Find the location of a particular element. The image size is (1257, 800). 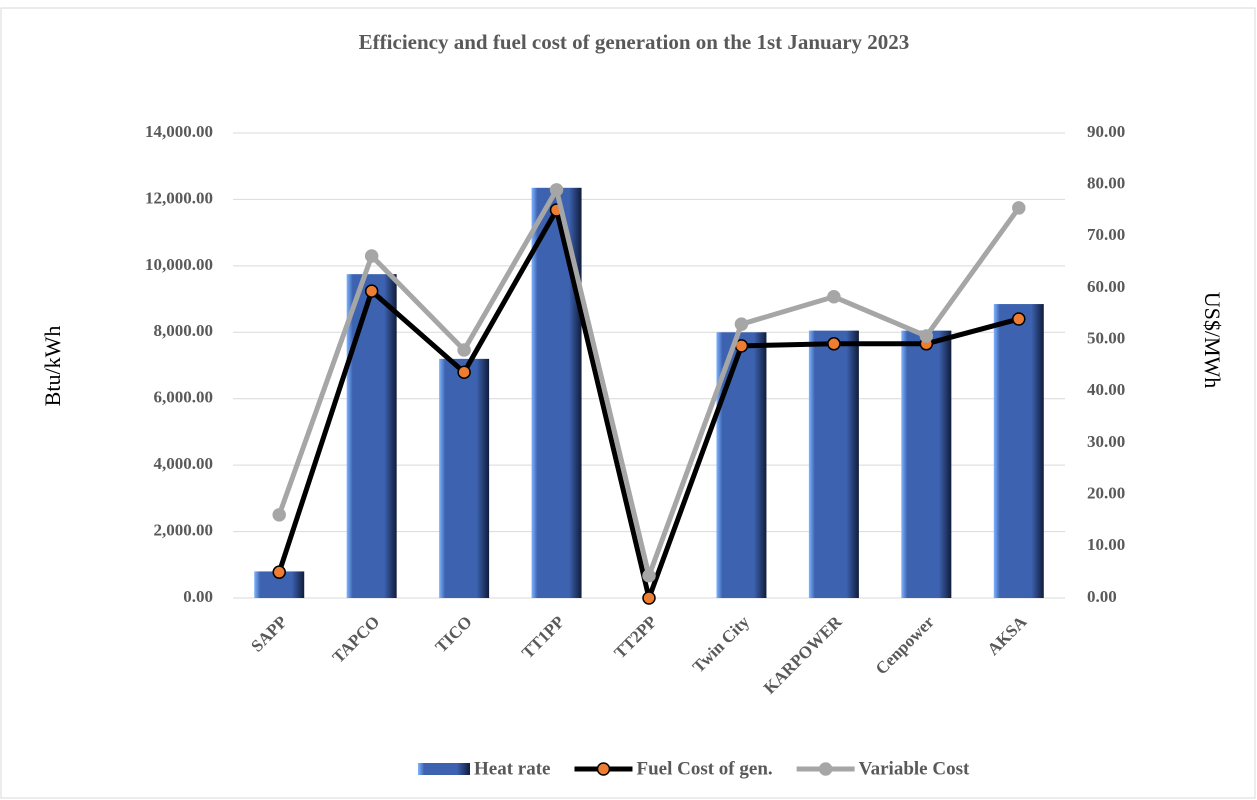

y-tick-label: 6,000.00 is located at coordinates (184, 397).